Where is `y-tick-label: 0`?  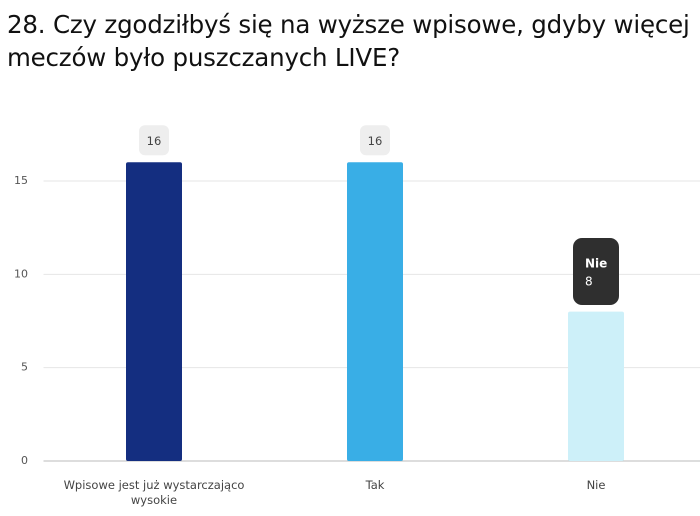
y-tick-label: 0 is located at coordinates (24, 460).